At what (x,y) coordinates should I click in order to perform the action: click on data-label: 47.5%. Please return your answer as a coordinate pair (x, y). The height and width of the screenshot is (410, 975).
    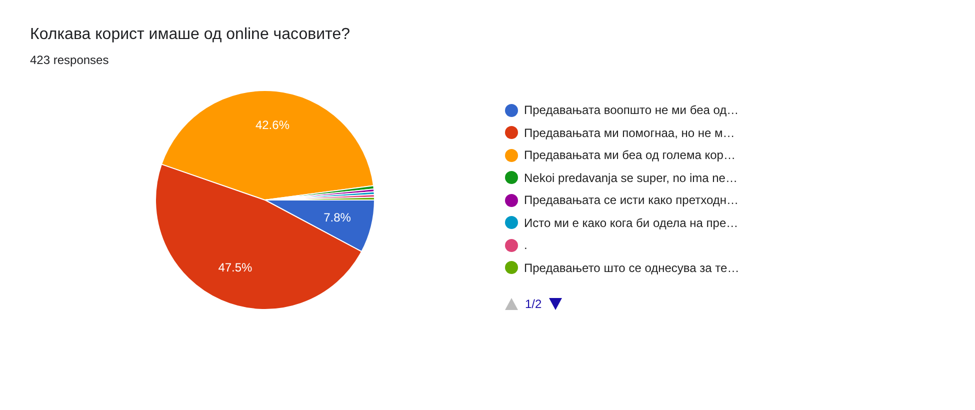
    Looking at the image, I should click on (235, 267).